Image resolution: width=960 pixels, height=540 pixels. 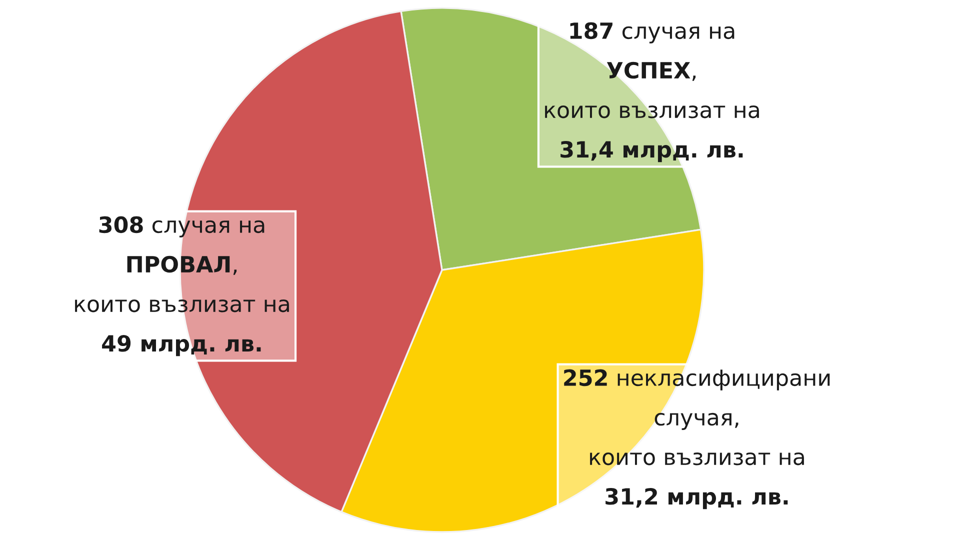 What do you see at coordinates (652, 92) in the screenshot?
I see `data-label: 187 случая на УСПЕХ, които възлизат на 31,4 млрд. лв.` at bounding box center [652, 92].